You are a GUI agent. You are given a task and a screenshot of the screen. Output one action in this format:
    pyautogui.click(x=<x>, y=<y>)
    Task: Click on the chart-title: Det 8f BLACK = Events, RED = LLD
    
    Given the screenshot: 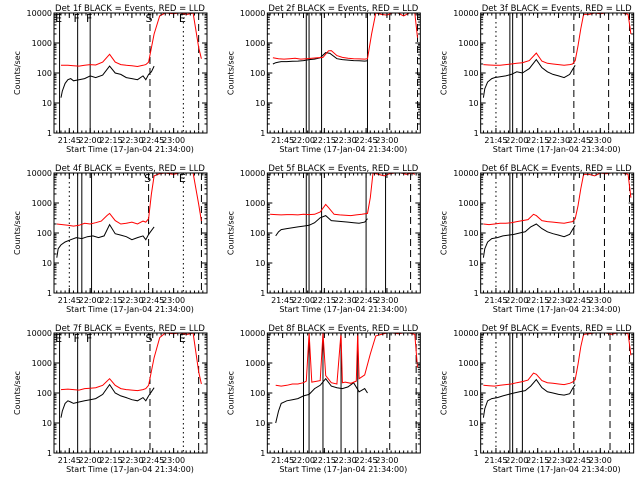 What is the action you would take?
    pyautogui.click(x=343, y=329)
    